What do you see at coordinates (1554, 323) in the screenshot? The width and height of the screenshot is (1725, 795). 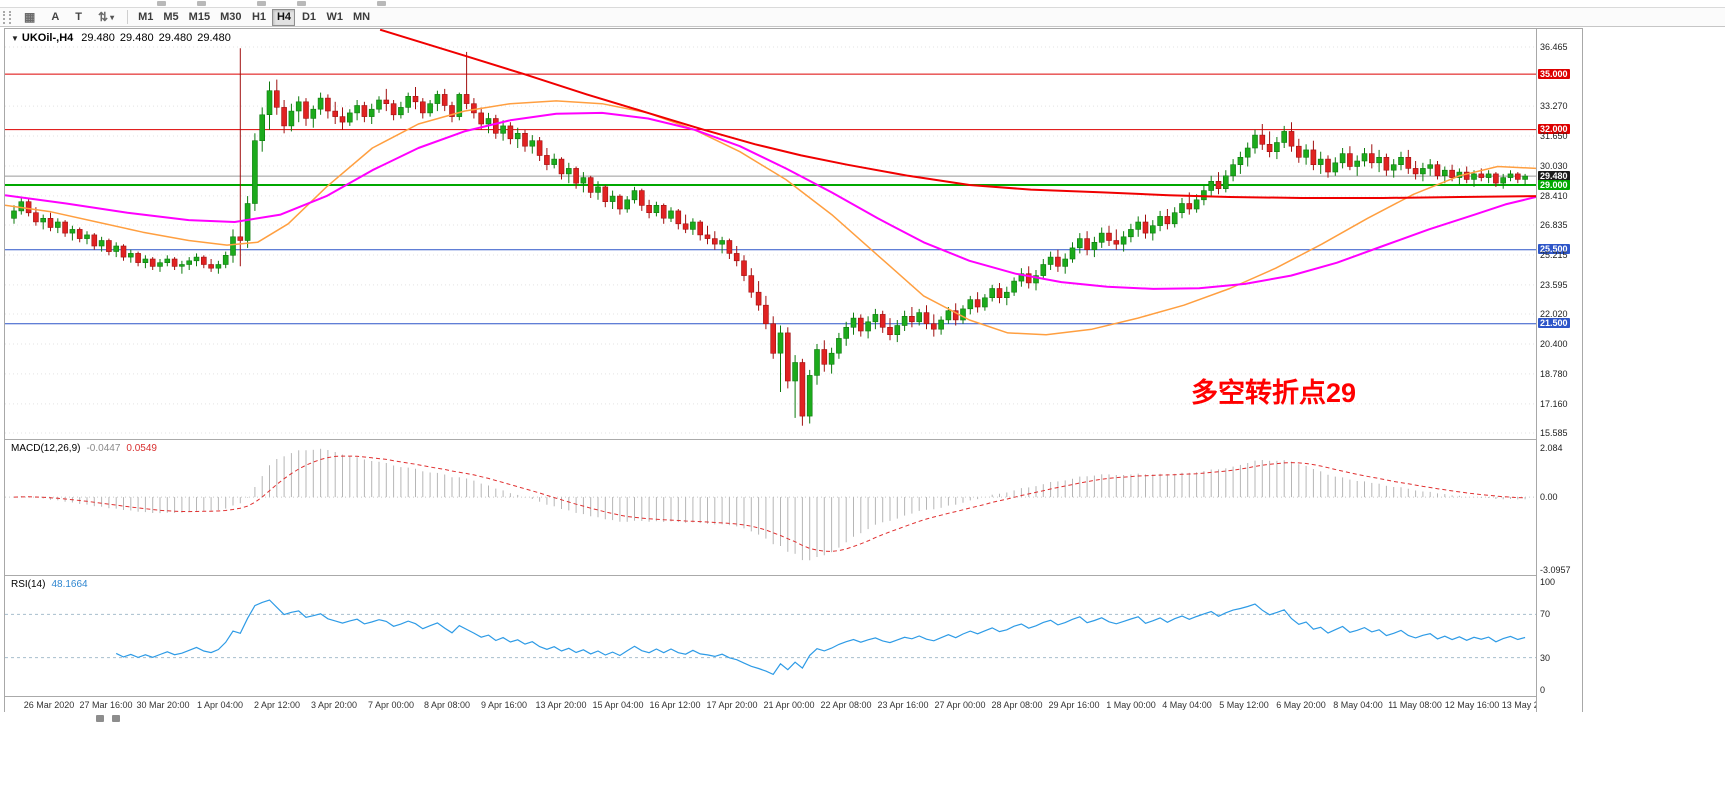 I see `price-line-badge: 21.500` at bounding box center [1554, 323].